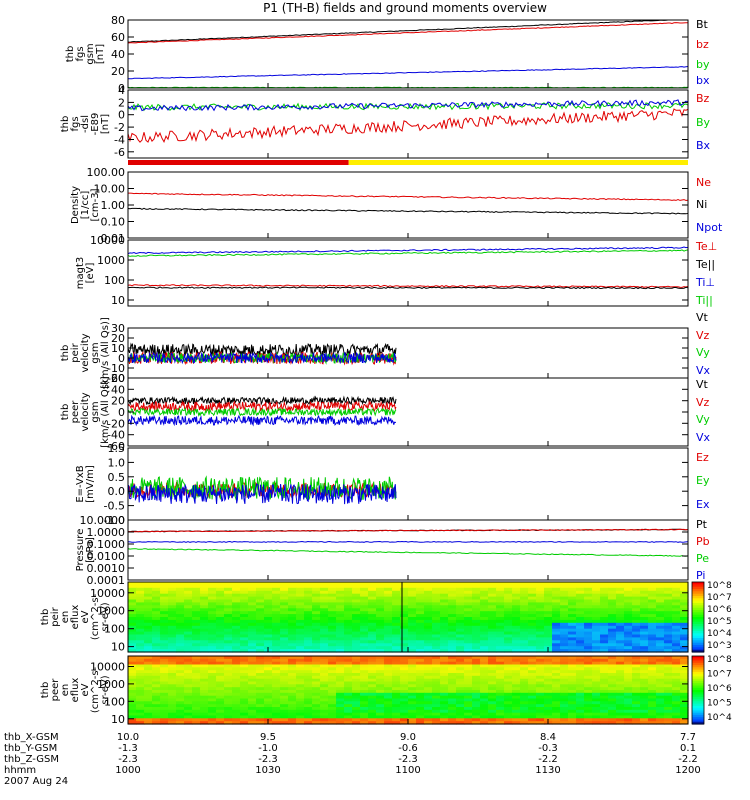  I want to click on colorbar-band, so click(698, 703).